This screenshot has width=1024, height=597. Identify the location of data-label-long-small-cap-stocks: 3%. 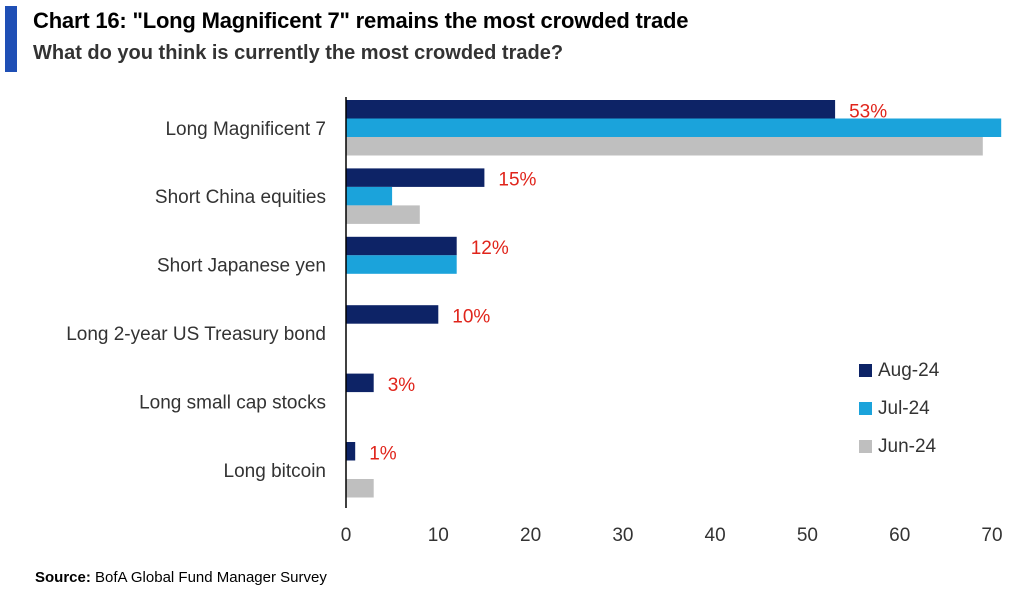
(402, 385).